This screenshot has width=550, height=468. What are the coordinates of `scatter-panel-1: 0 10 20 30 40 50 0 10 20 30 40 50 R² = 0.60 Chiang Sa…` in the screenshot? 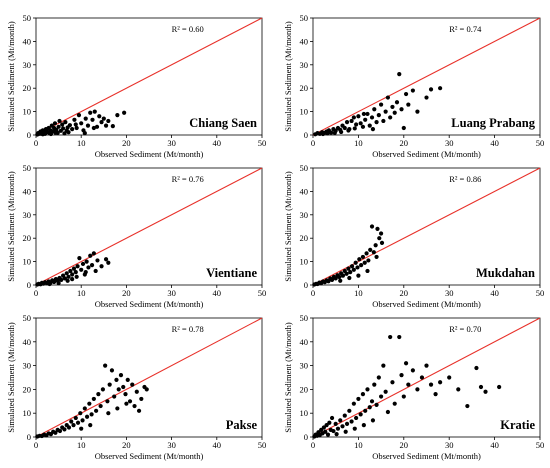 It's located at (136, 86).